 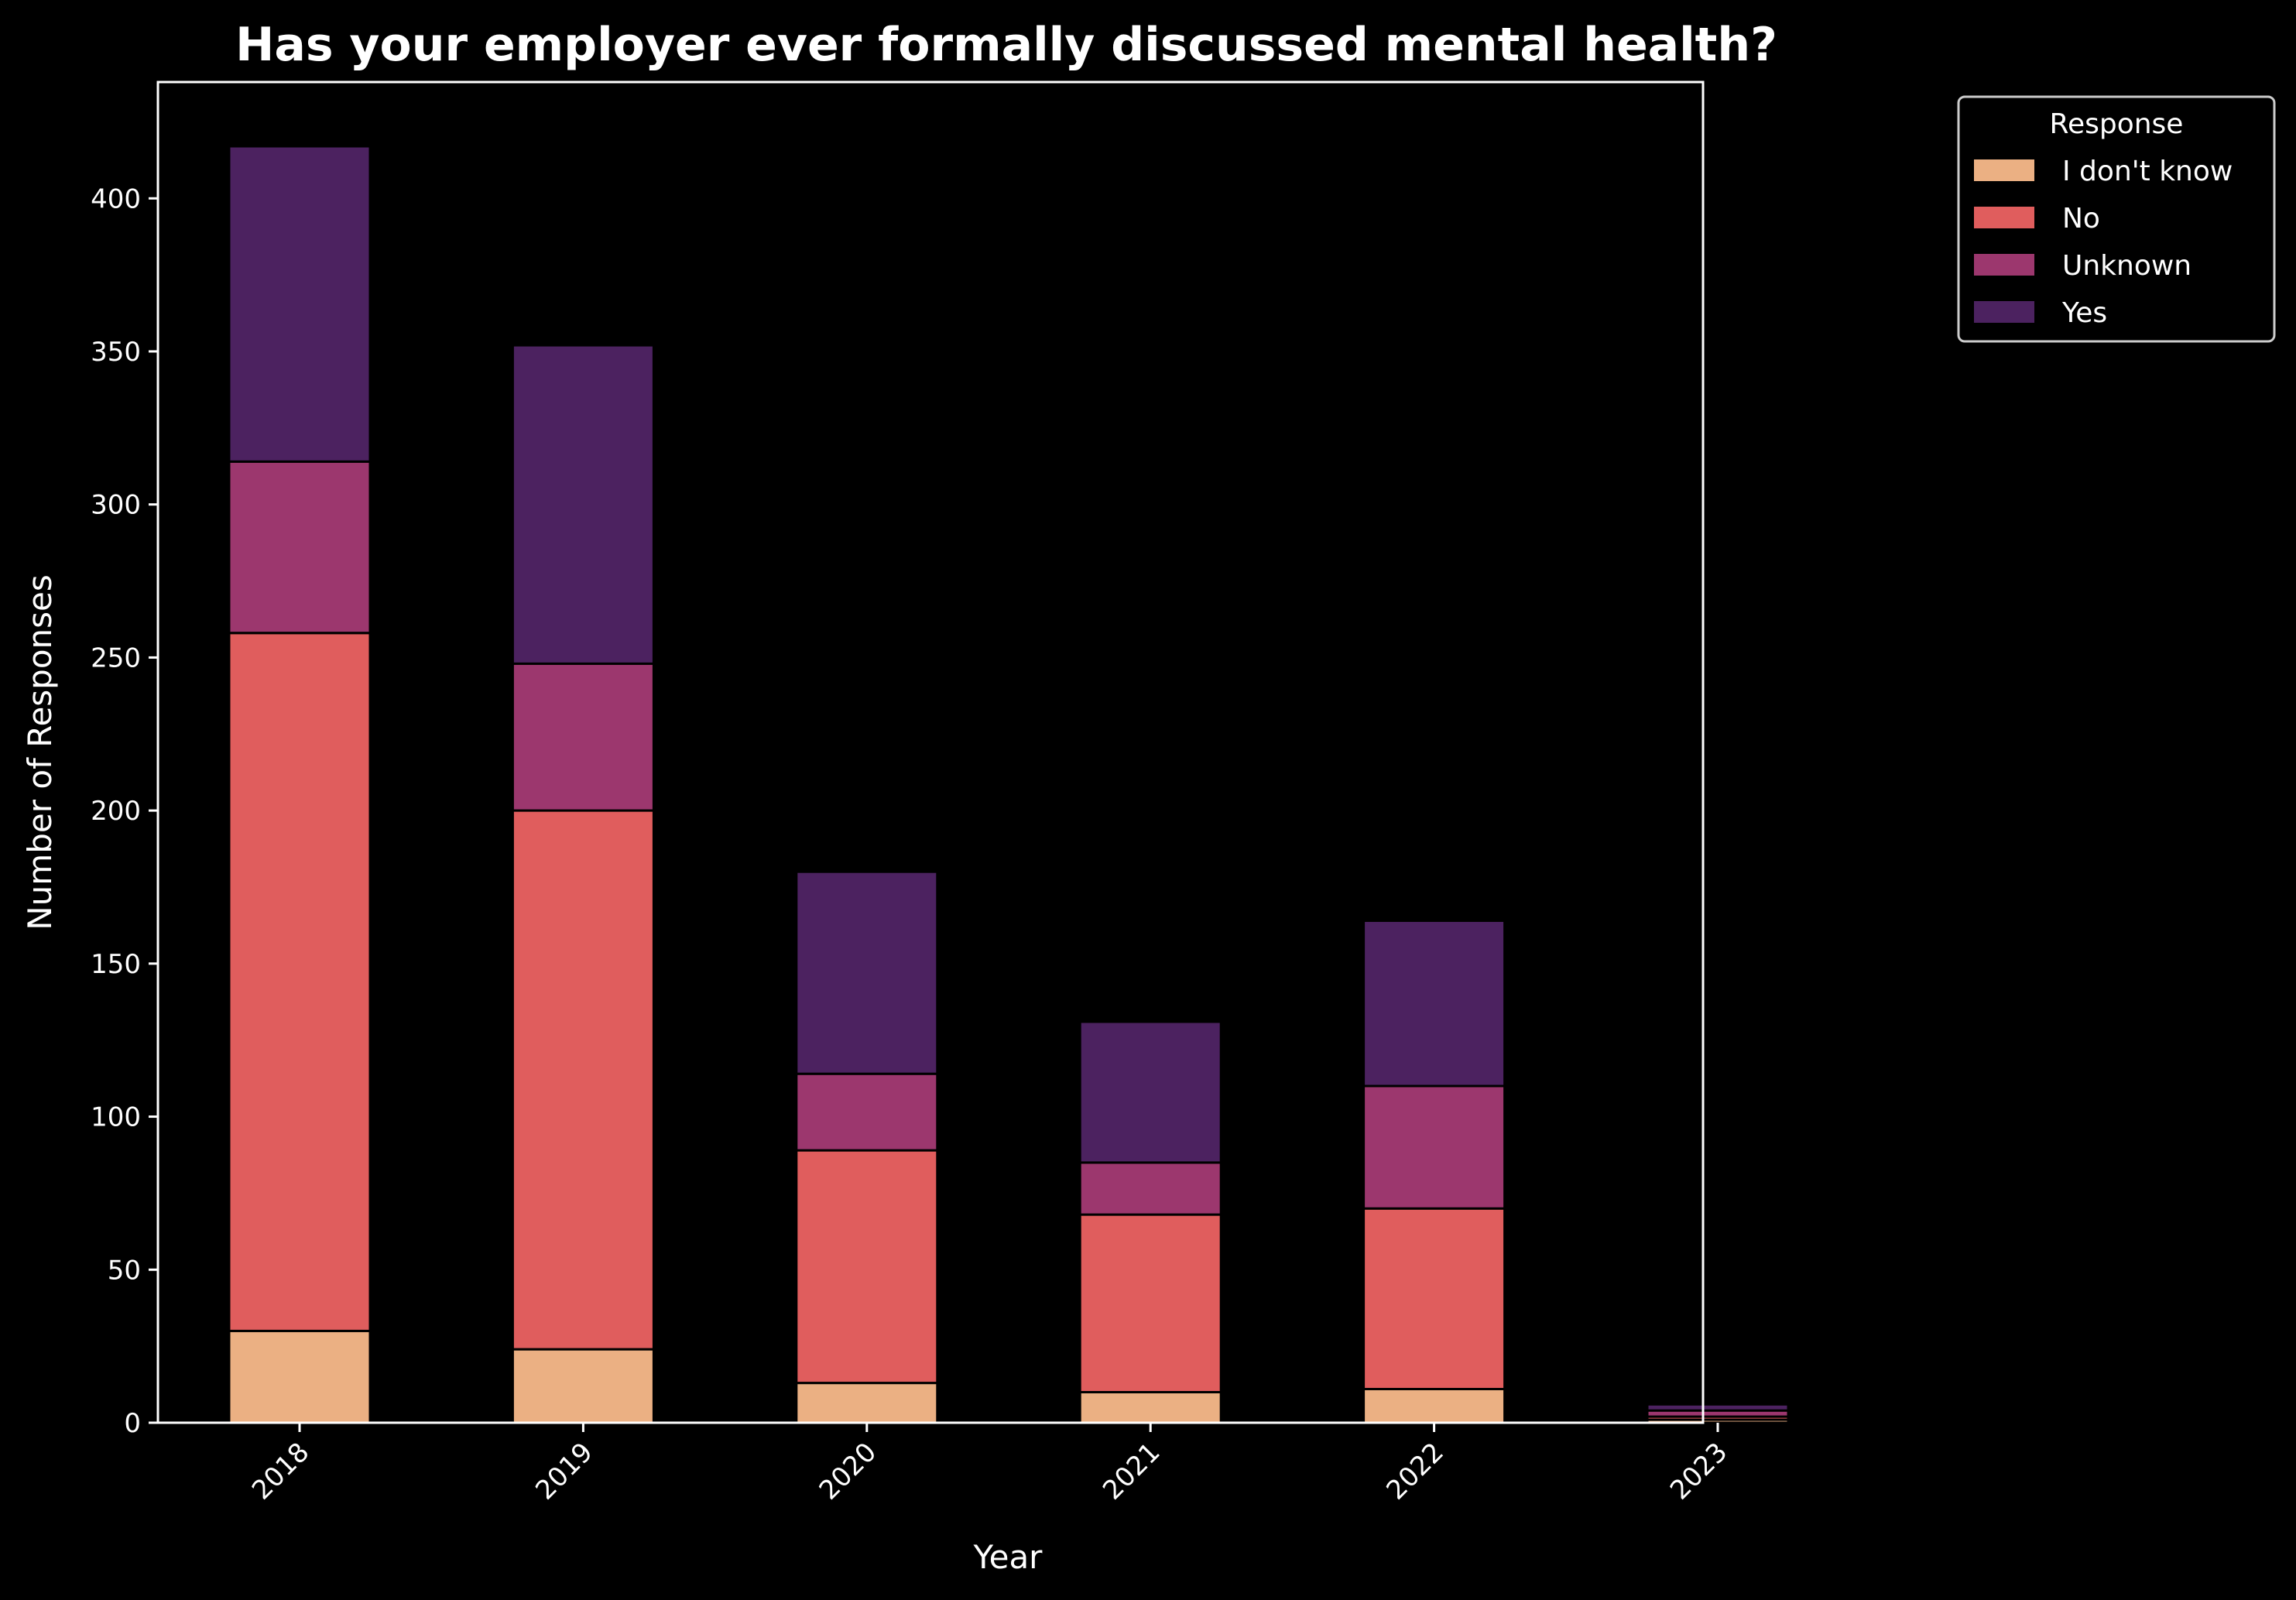 What do you see at coordinates (867, 1112) in the screenshot?
I see `bar-segment-2020-unknown` at bounding box center [867, 1112].